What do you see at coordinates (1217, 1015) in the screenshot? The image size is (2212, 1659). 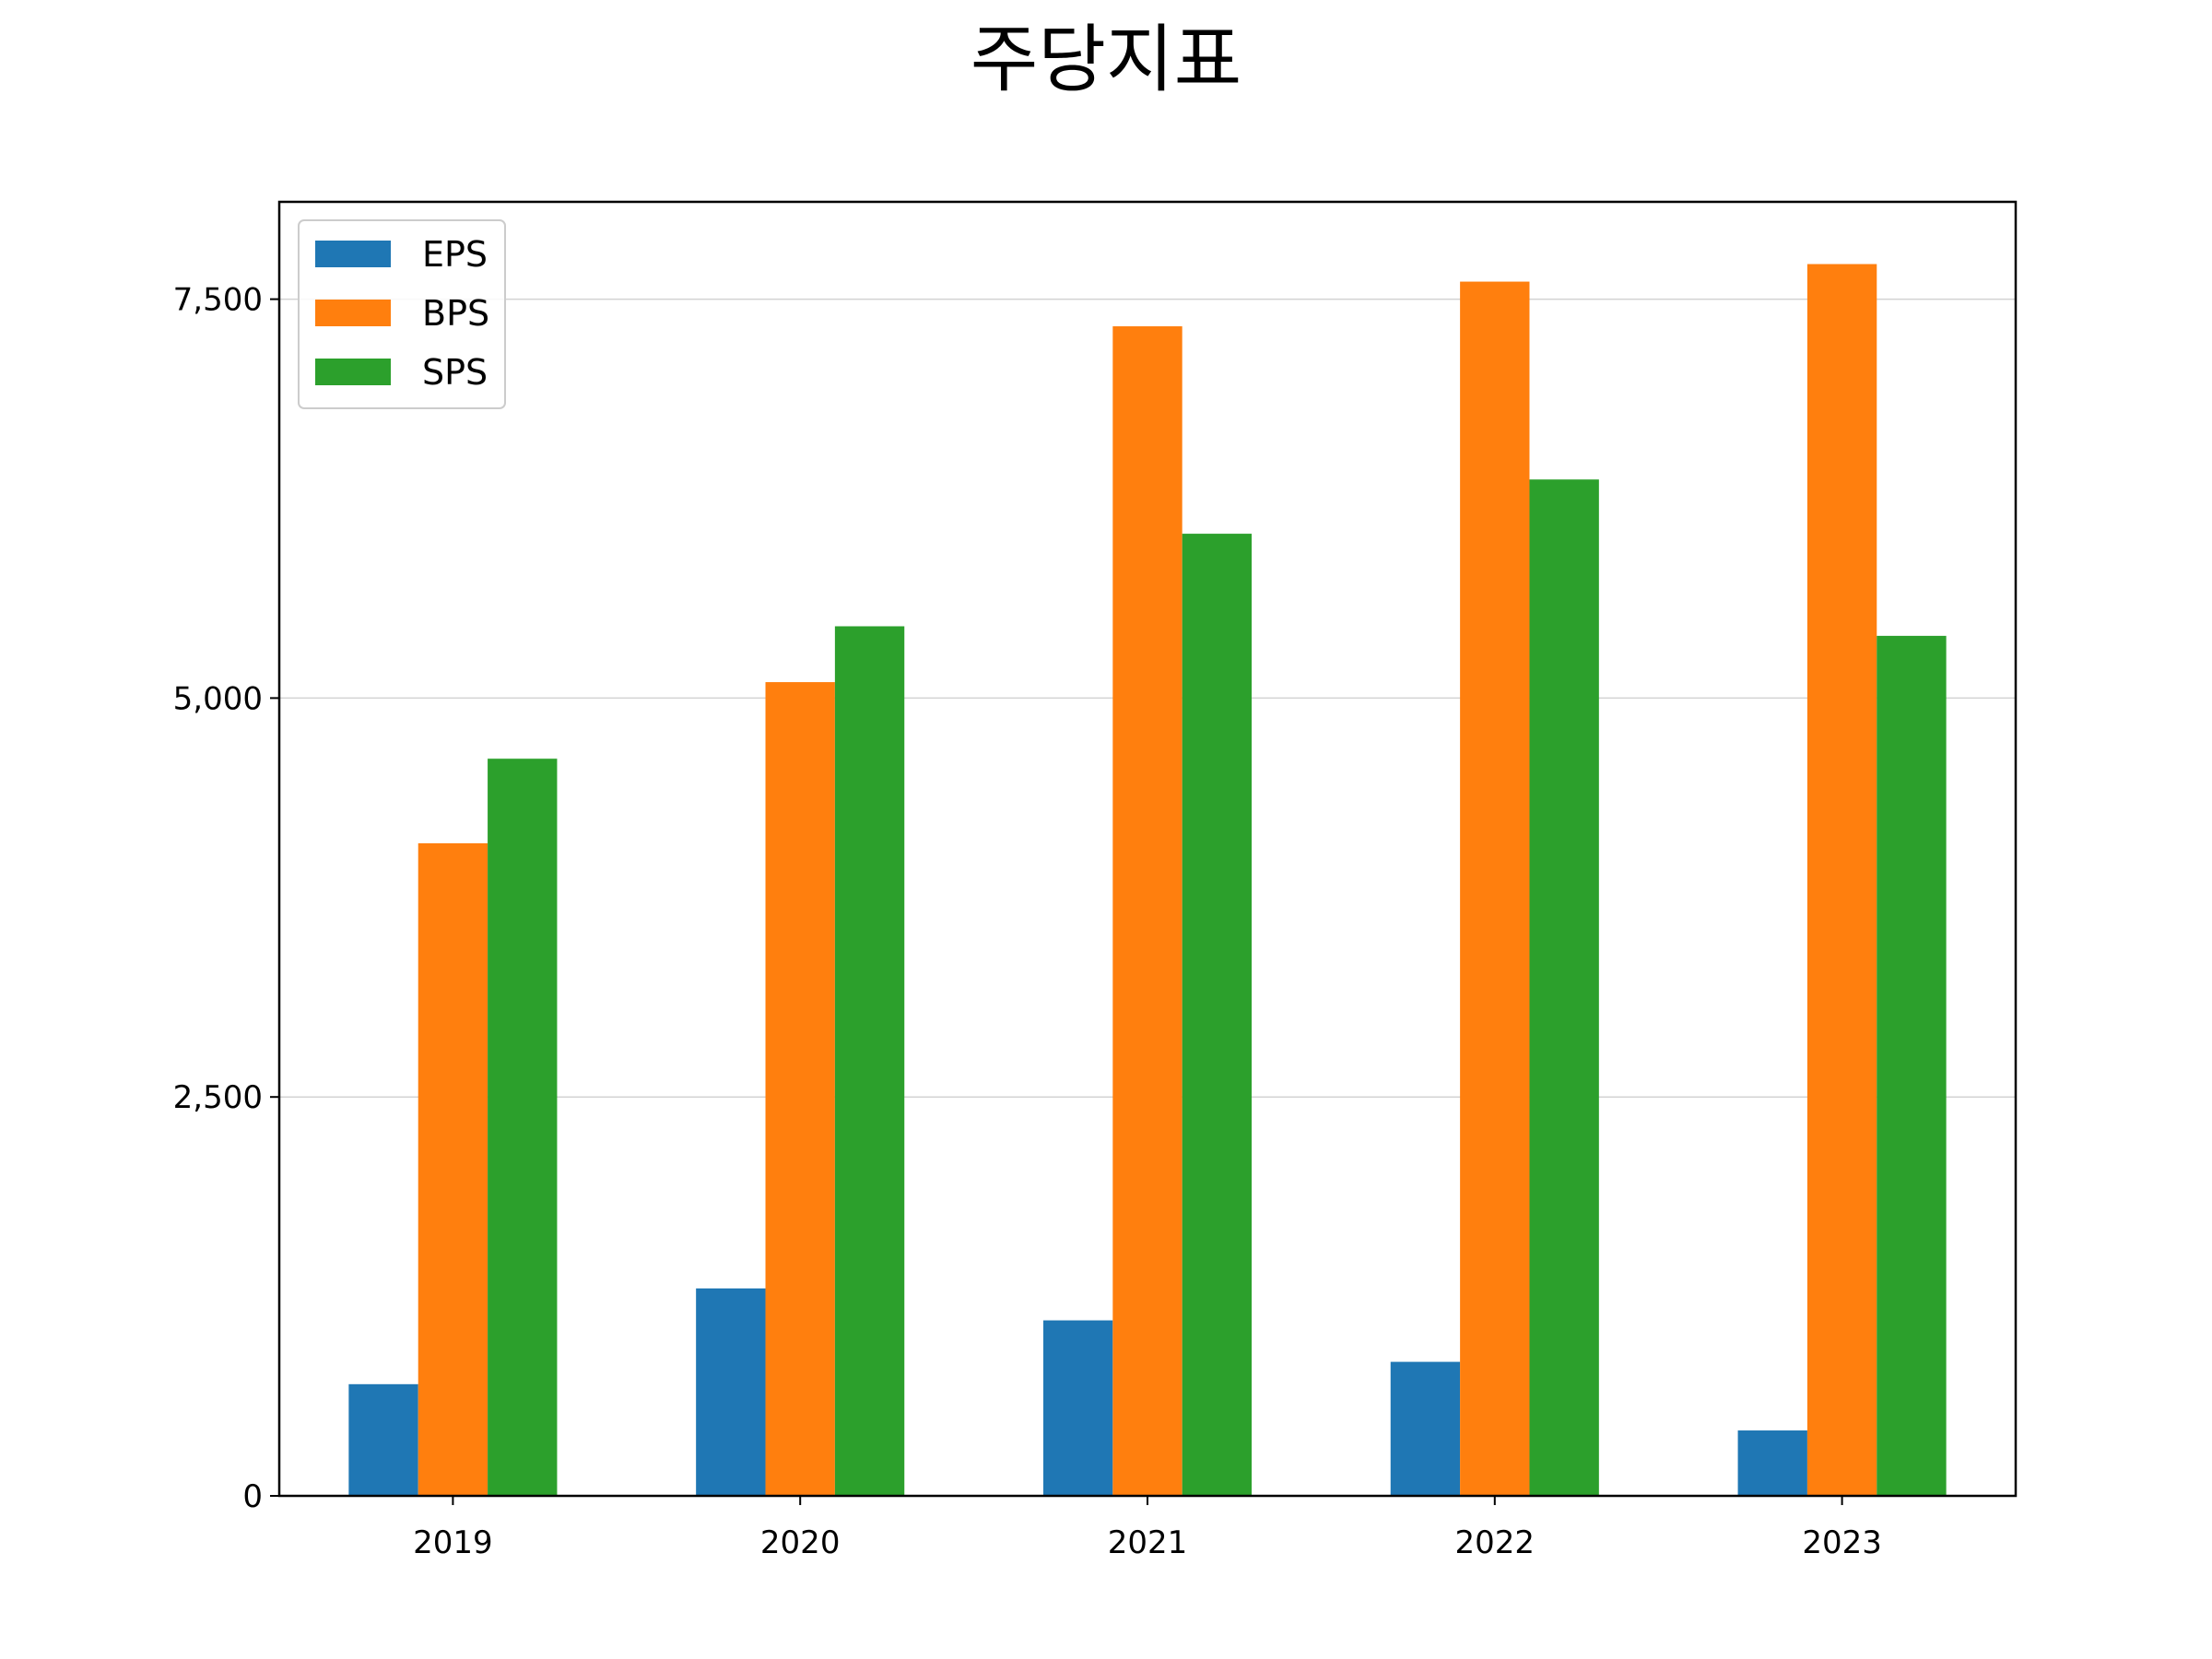 I see `bar-sps-2021` at bounding box center [1217, 1015].